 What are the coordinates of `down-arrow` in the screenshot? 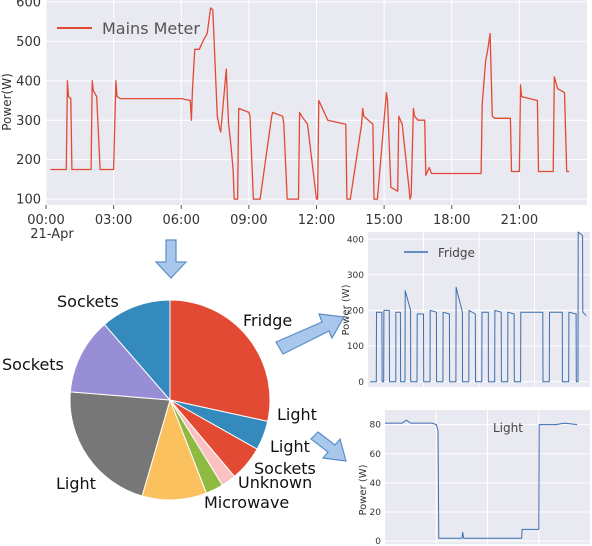 It's located at (171, 259).